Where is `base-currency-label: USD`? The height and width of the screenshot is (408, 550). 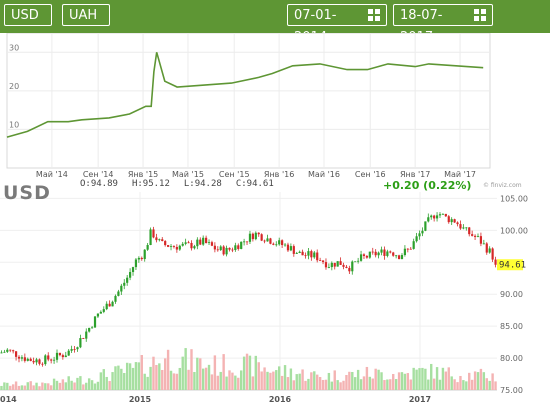
base-currency-label: USD is located at coordinates (25, 15).